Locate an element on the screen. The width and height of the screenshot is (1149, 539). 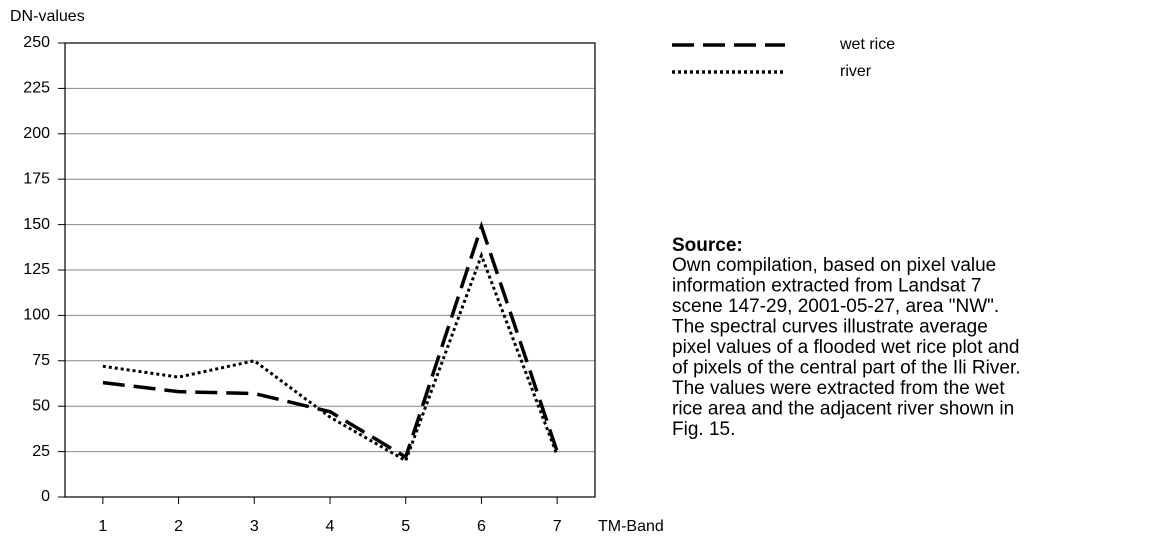
y-tick-label: 0 is located at coordinates (45, 496).